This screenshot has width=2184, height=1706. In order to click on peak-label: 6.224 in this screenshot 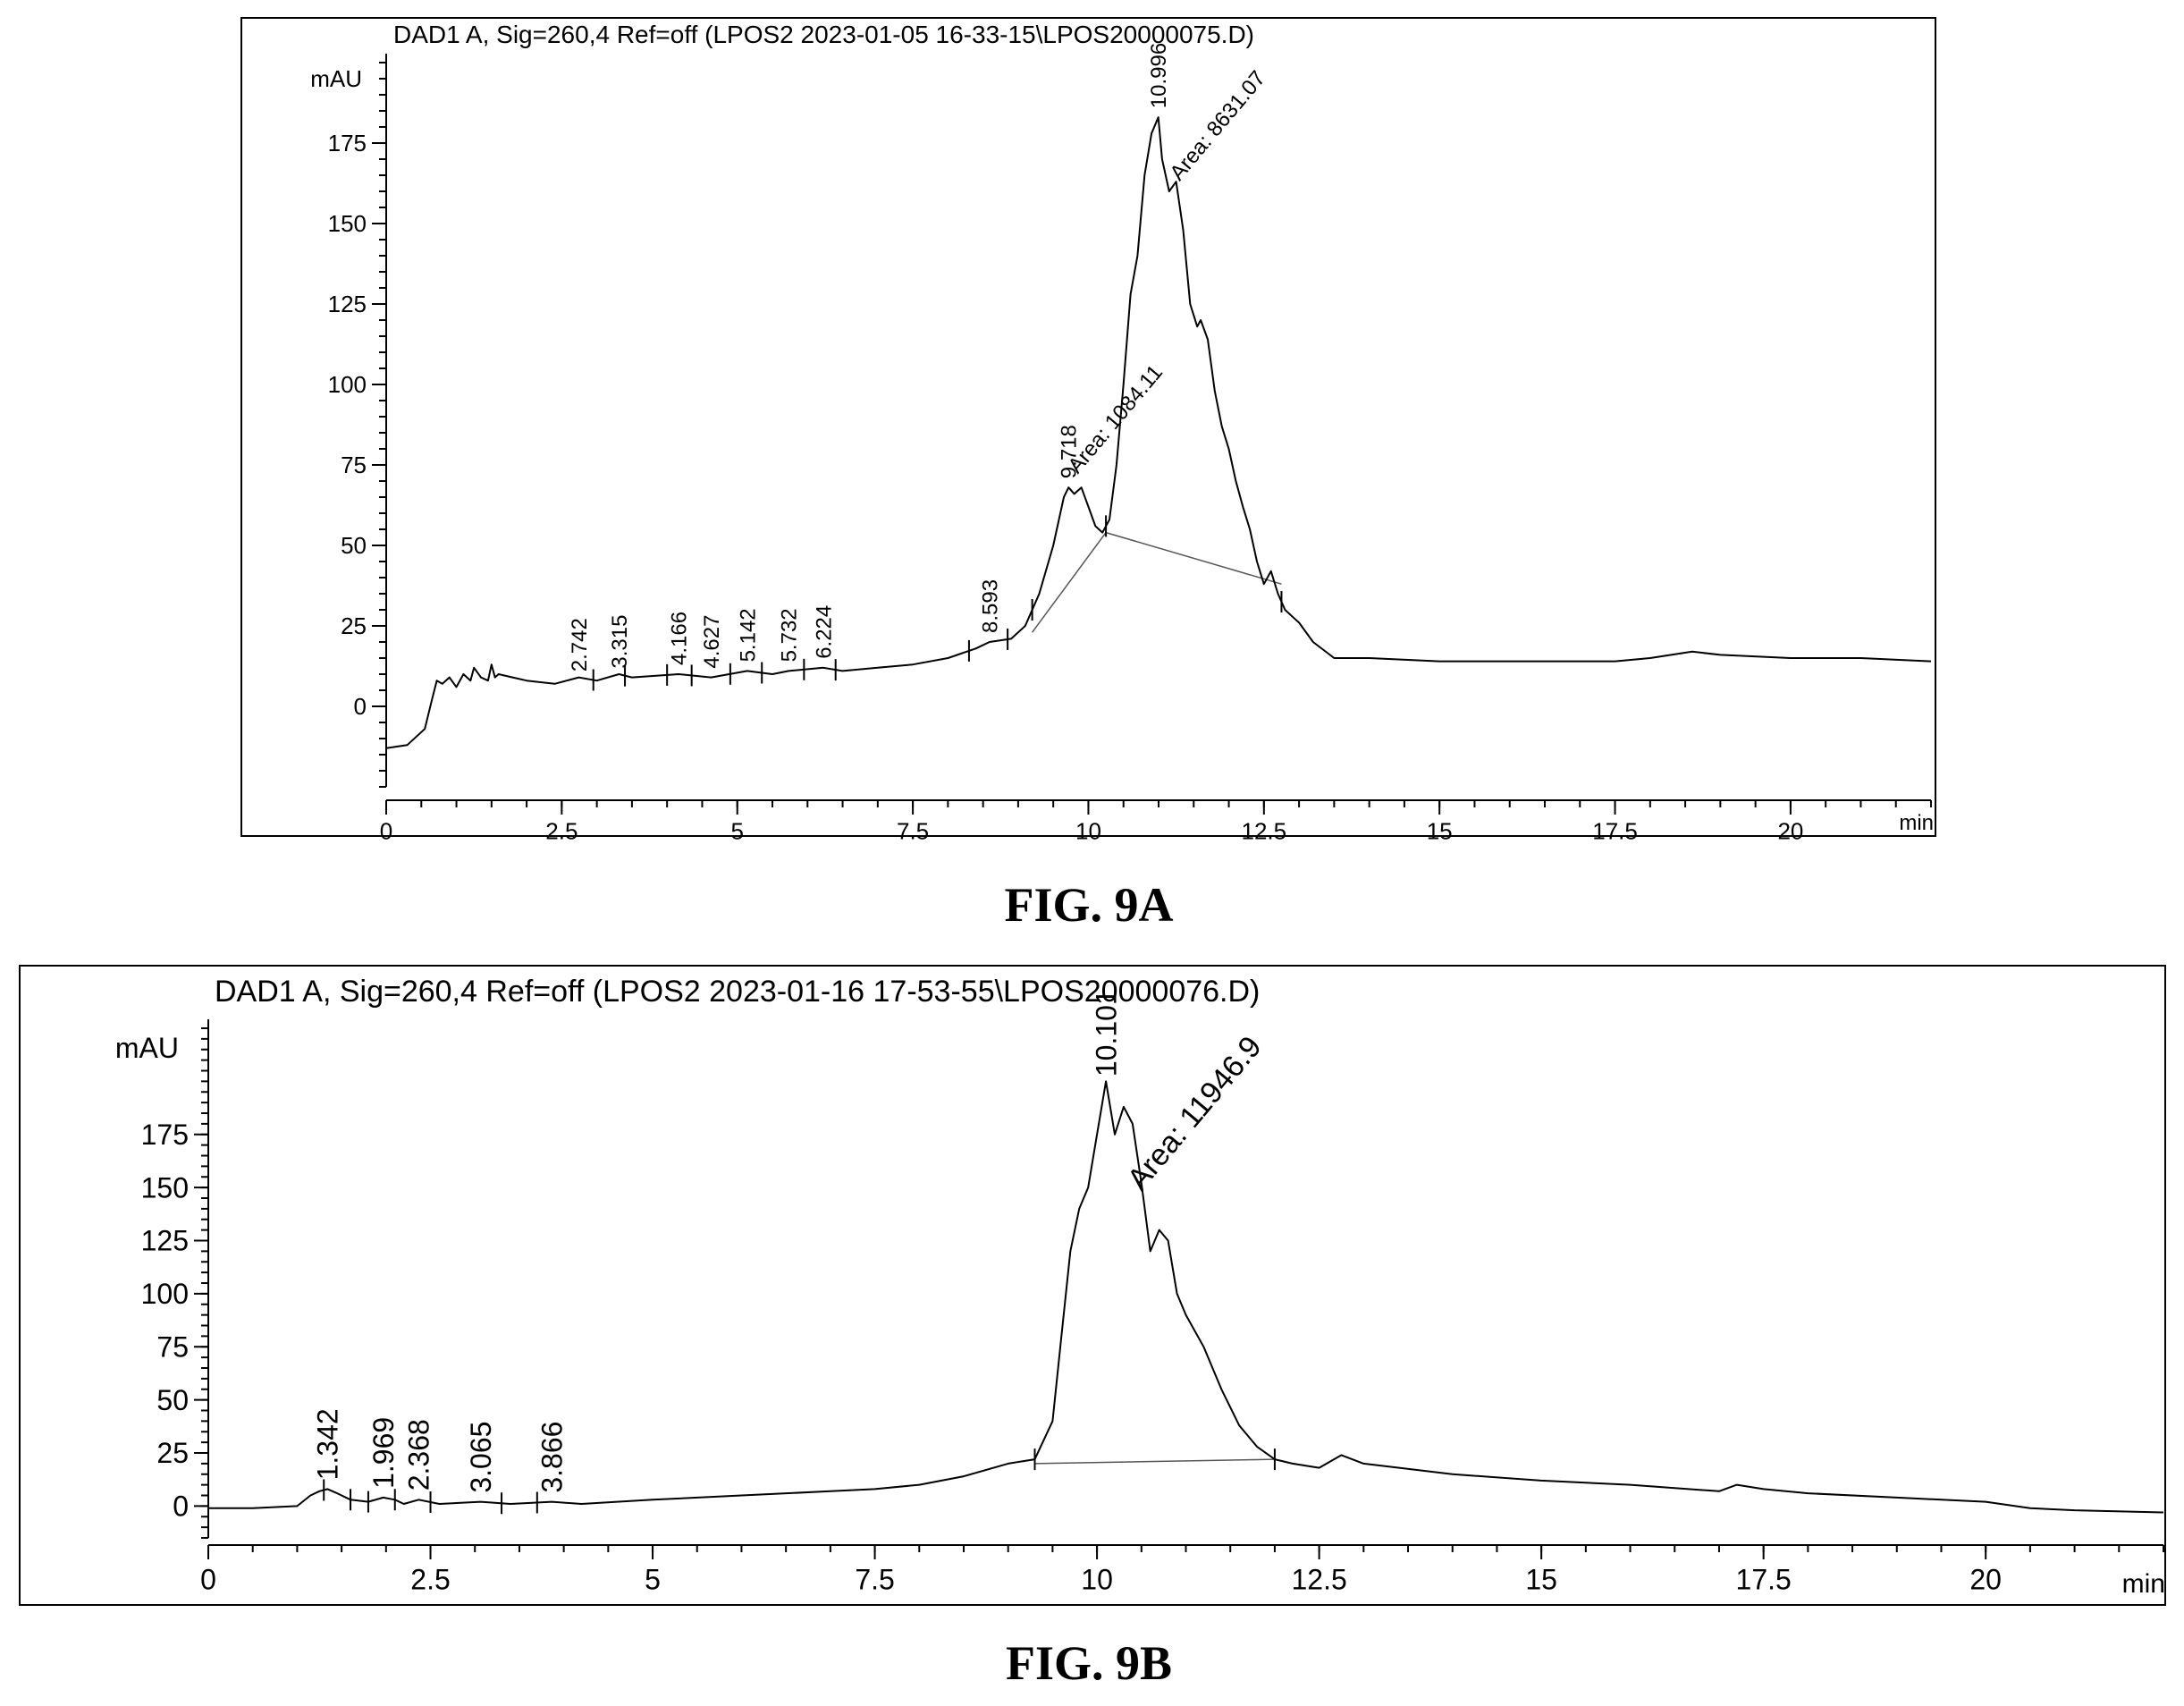, I will do `click(824, 632)`.